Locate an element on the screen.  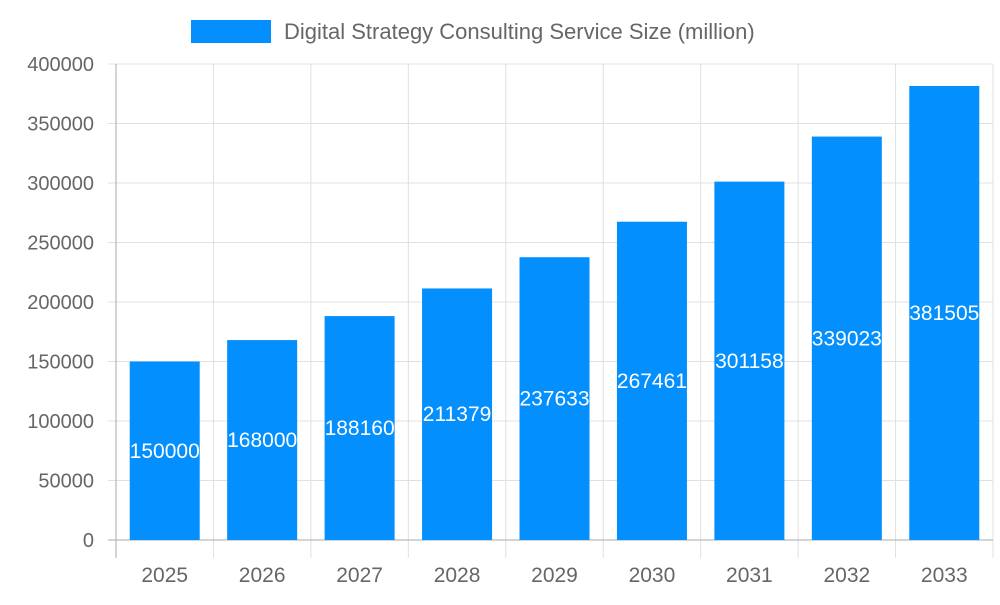
x-tick-label: 2028 is located at coordinates (457, 575).